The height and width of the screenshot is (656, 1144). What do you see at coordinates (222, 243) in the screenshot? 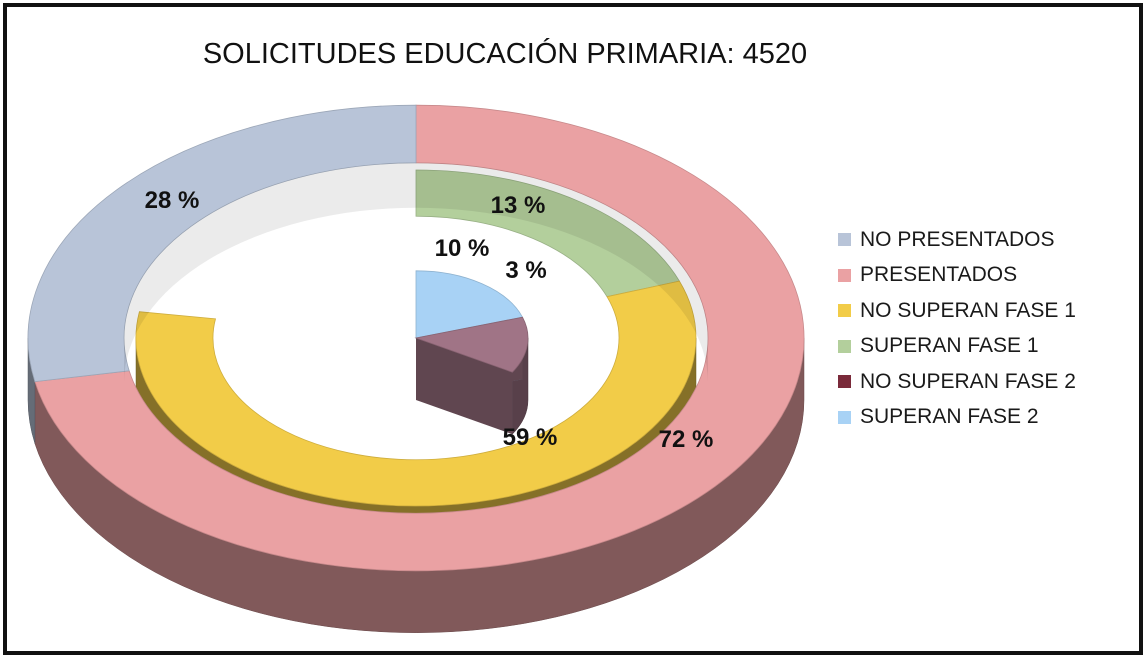
I see `slice-no-presentados` at bounding box center [222, 243].